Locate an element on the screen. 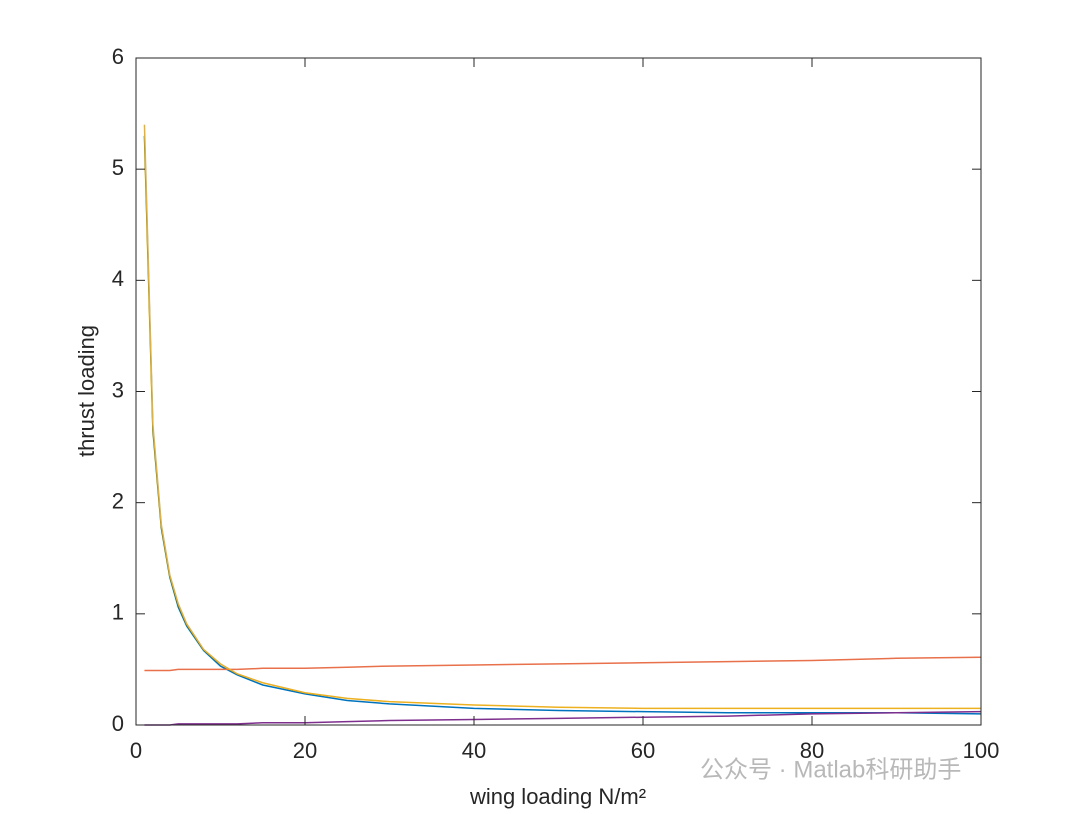 The width and height of the screenshot is (1080, 814). x-tick-label: 100 is located at coordinates (981, 750).